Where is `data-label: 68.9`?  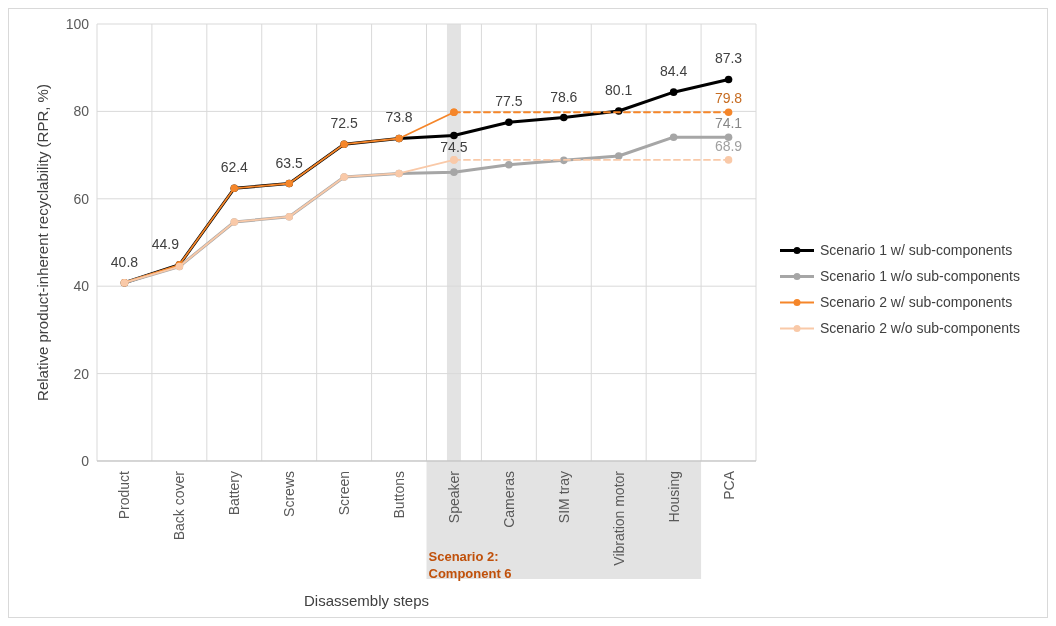 data-label: 68.9 is located at coordinates (728, 145).